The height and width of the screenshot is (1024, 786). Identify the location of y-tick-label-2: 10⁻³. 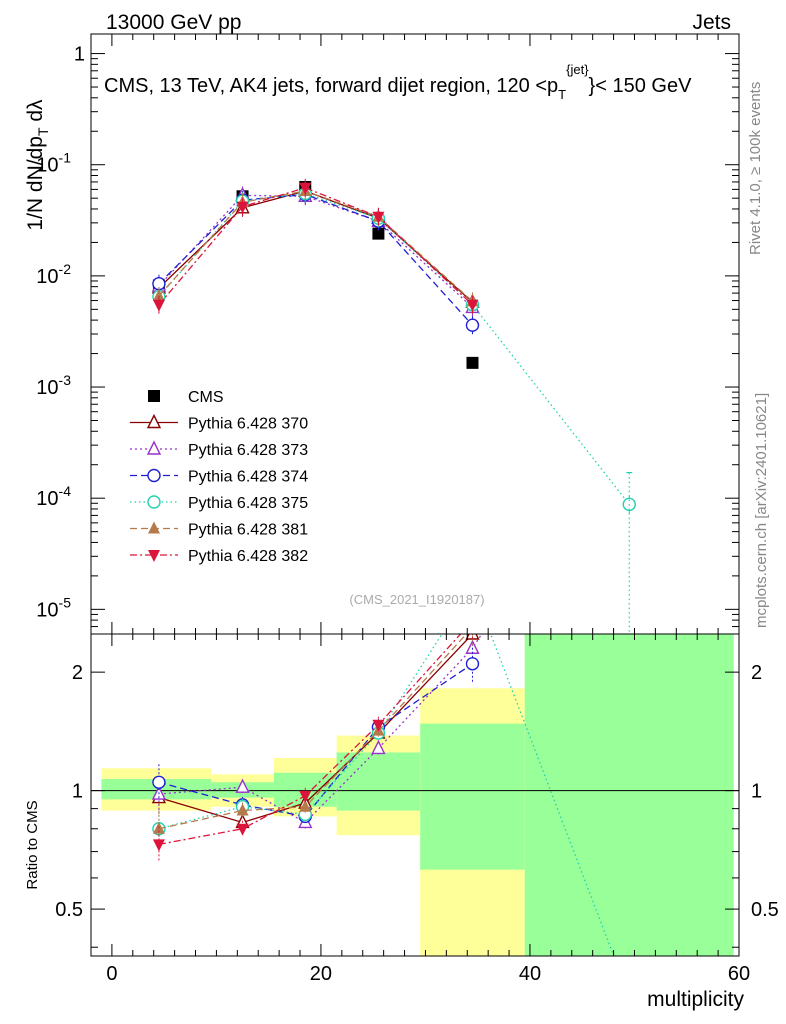
(53, 385).